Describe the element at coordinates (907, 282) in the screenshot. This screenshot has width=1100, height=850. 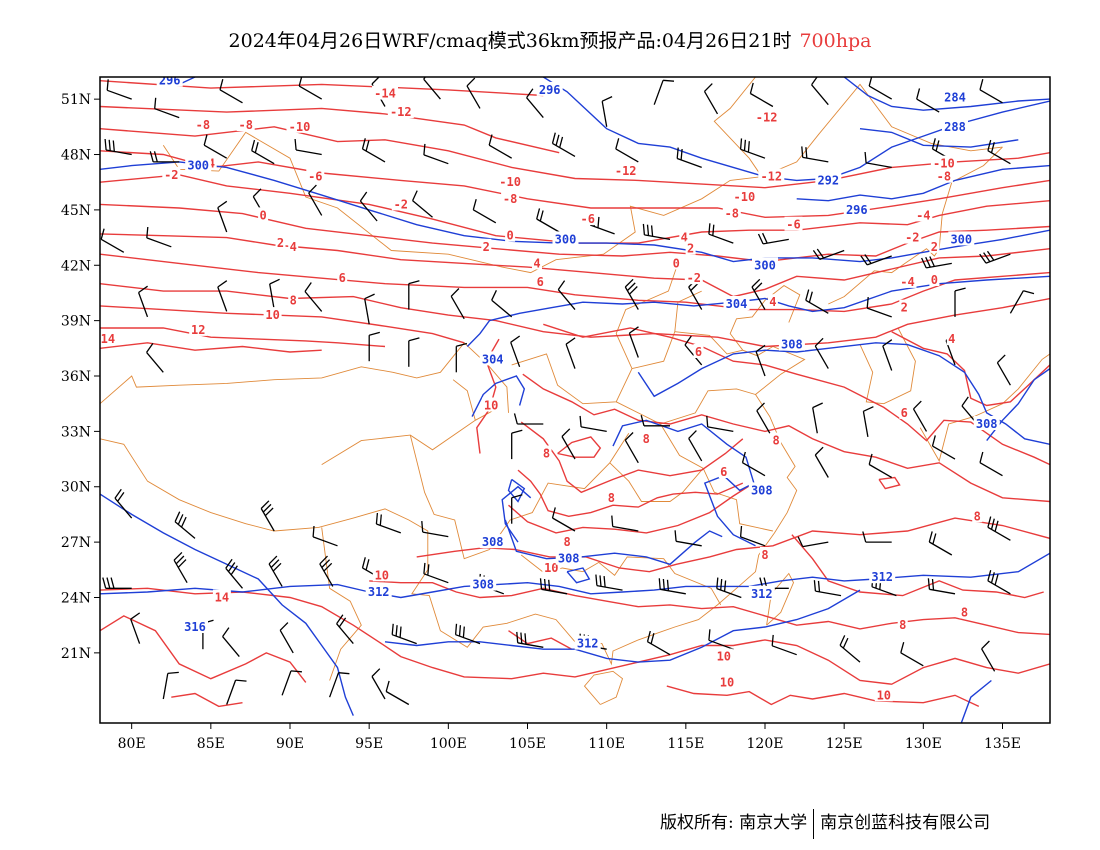
I see `temperature-label: -4` at that location.